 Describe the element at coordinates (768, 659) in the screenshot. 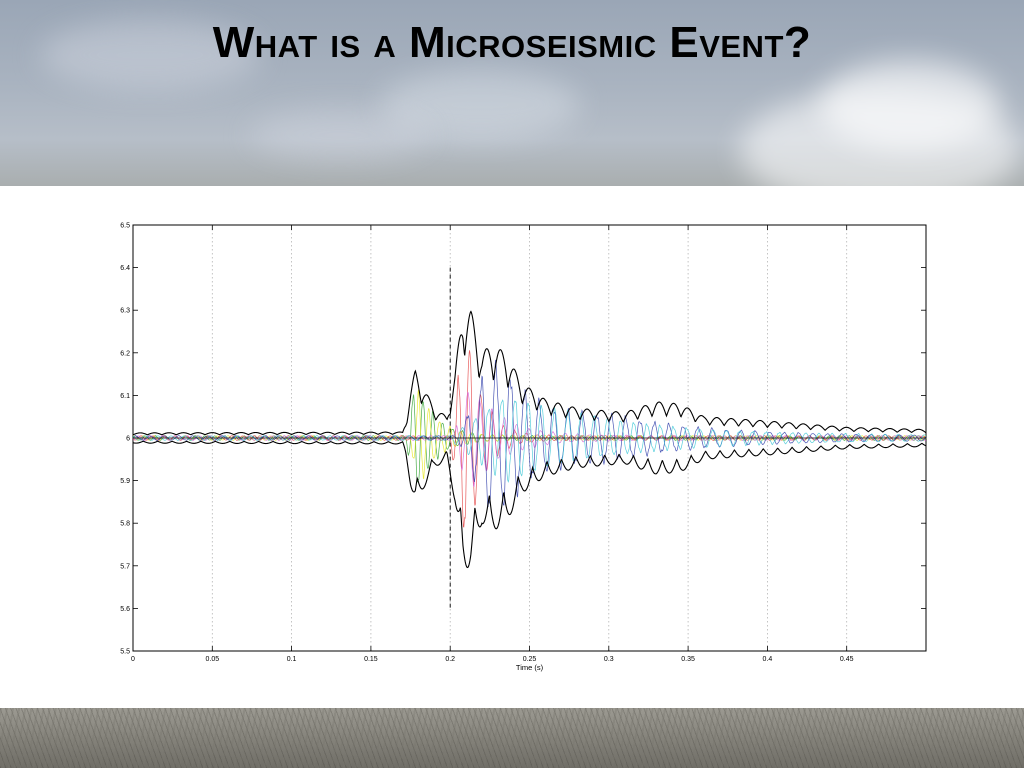

I see `x-tick-label: 0.4` at that location.